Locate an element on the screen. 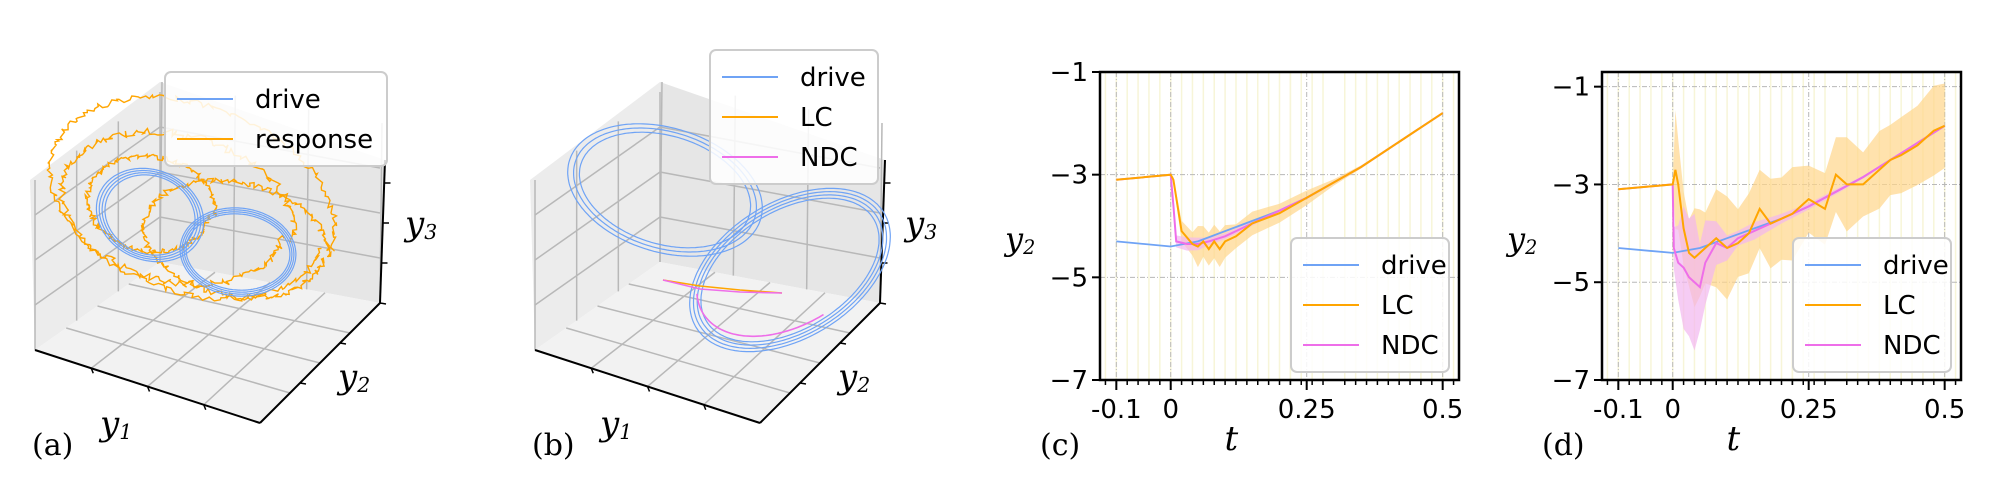 The height and width of the screenshot is (498, 2004). panel-label: (c) is located at coordinates (1060, 445).